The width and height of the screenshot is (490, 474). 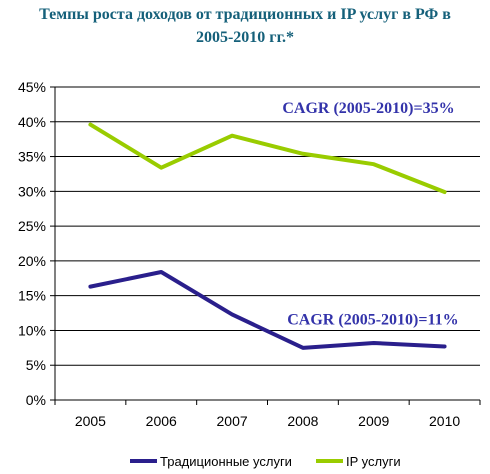 What do you see at coordinates (444, 421) in the screenshot?
I see `x-tick-label: 2010` at bounding box center [444, 421].